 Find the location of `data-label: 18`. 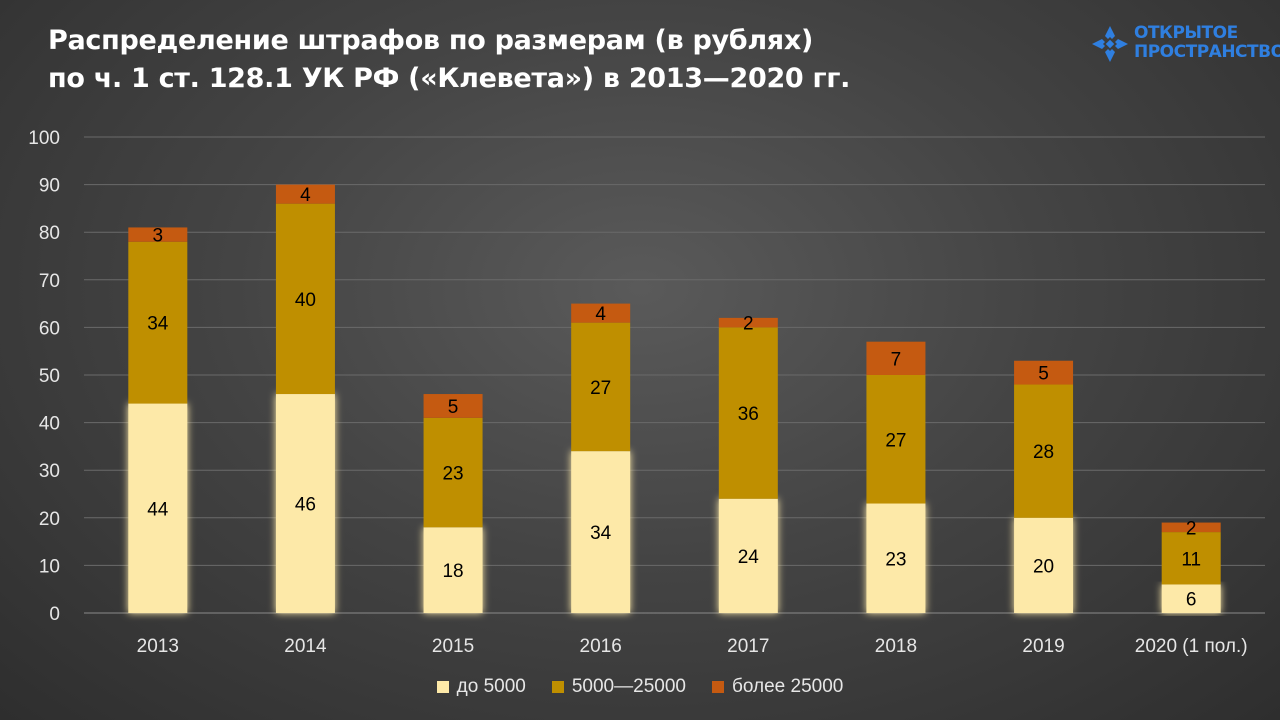

data-label: 18 is located at coordinates (452, 571).